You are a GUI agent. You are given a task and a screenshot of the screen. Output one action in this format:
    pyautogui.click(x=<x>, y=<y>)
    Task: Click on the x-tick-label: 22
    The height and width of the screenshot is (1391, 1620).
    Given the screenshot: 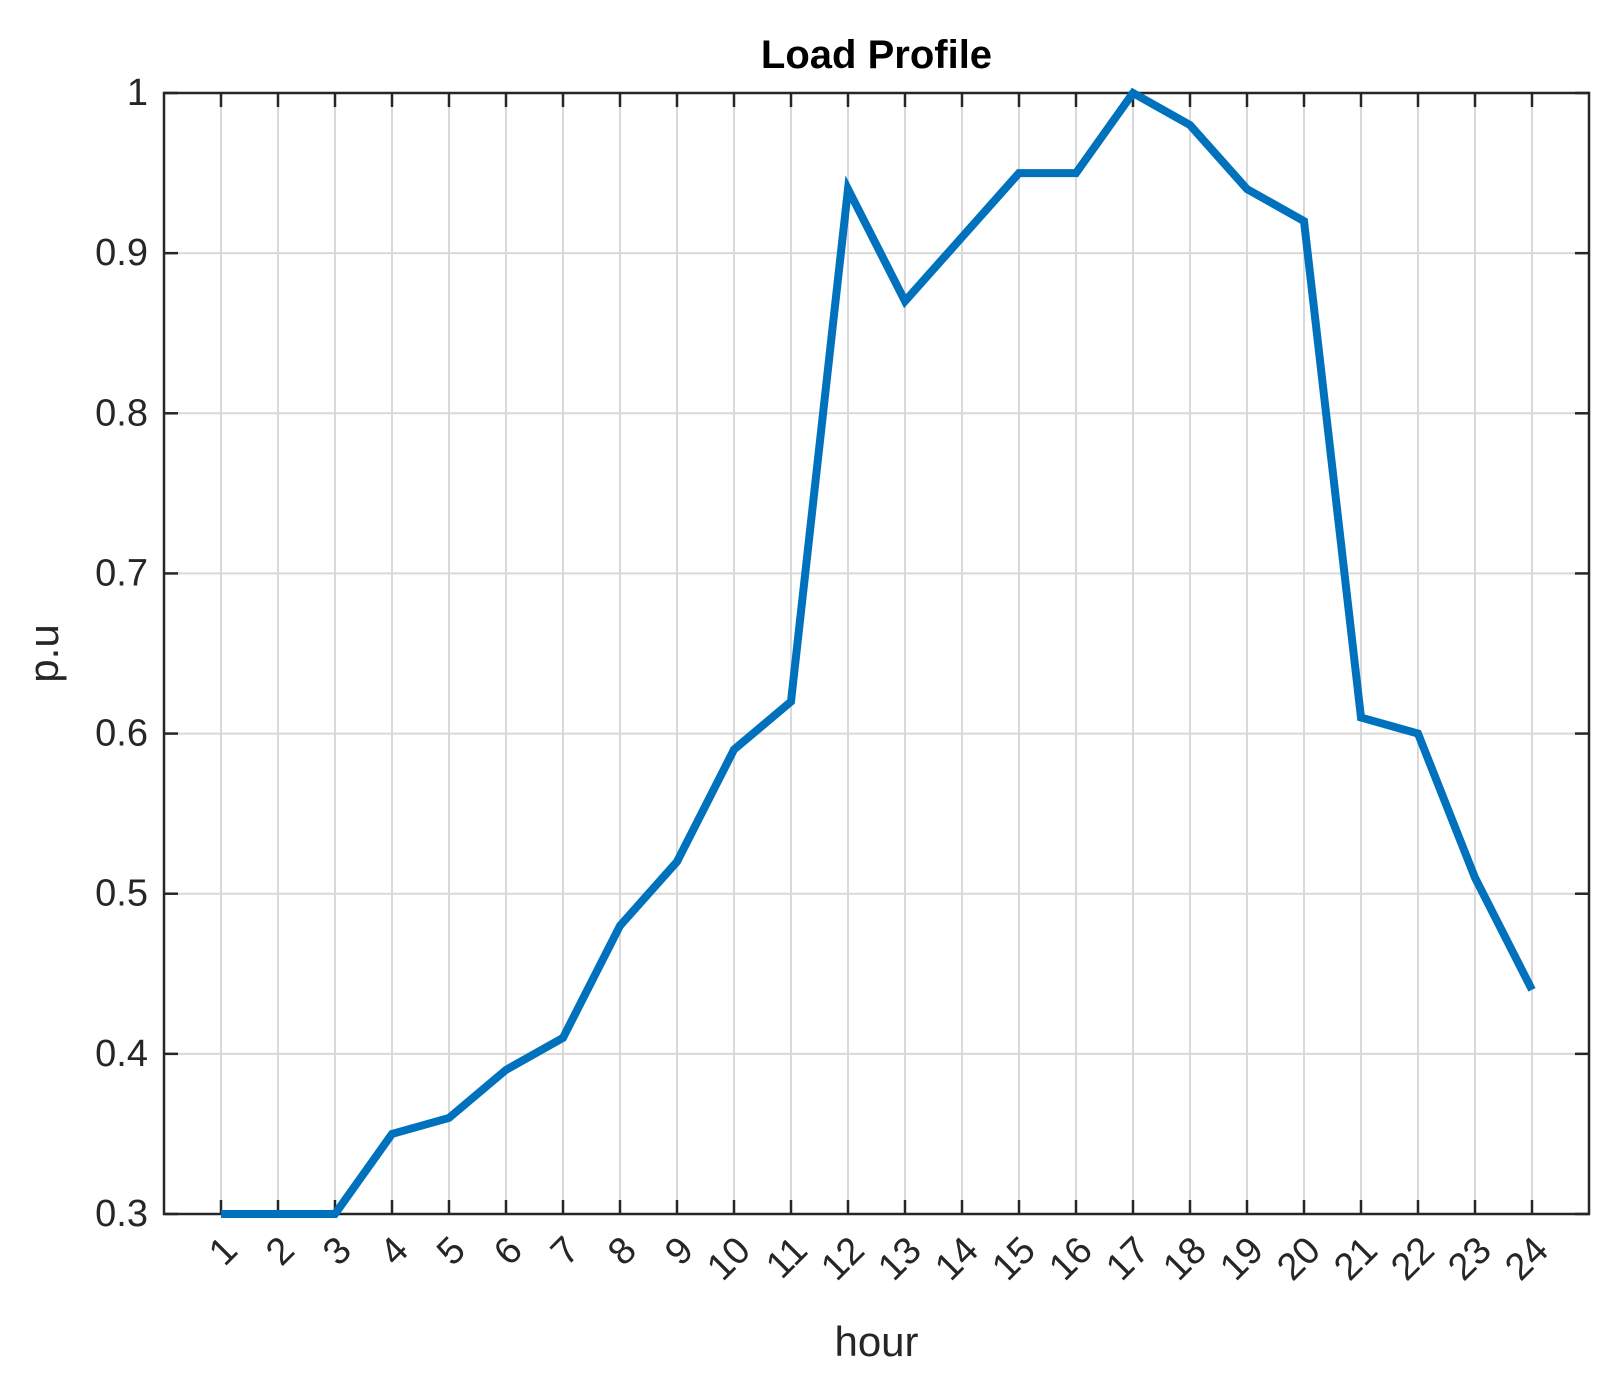 What is the action you would take?
    pyautogui.click(x=1413, y=1259)
    